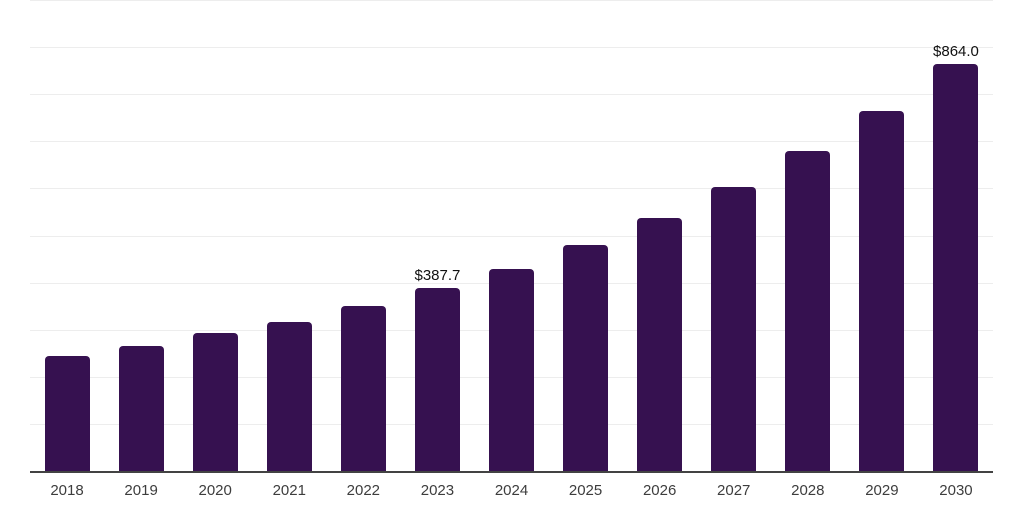 This screenshot has width=1024, height=512. I want to click on x-tick-2024: 2024, so click(511, 490).